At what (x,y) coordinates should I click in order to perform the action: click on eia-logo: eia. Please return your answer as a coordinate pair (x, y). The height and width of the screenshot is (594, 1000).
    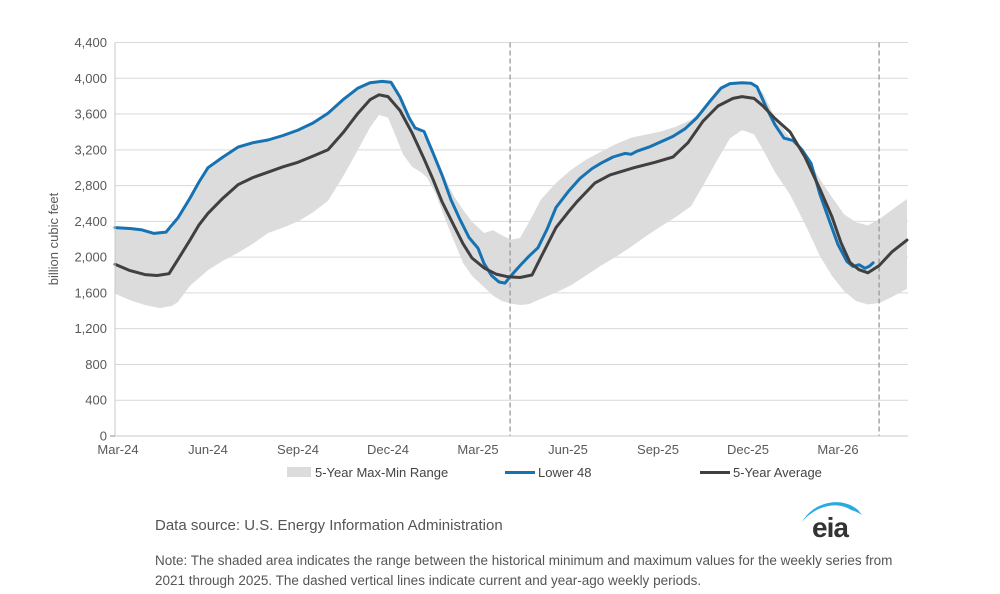
    Looking at the image, I should click on (832, 522).